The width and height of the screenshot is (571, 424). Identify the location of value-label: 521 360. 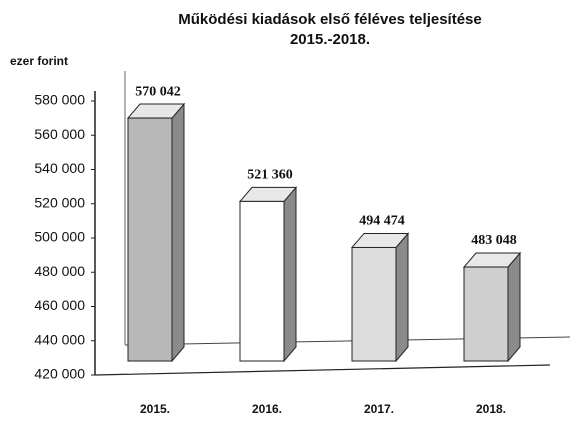
(270, 175).